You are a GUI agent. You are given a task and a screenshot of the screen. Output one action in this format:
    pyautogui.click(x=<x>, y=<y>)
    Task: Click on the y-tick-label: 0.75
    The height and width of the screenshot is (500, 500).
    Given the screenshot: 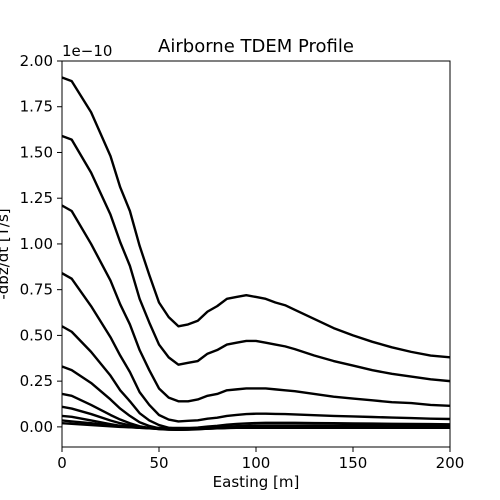 What is the action you would take?
    pyautogui.click(x=36, y=290)
    